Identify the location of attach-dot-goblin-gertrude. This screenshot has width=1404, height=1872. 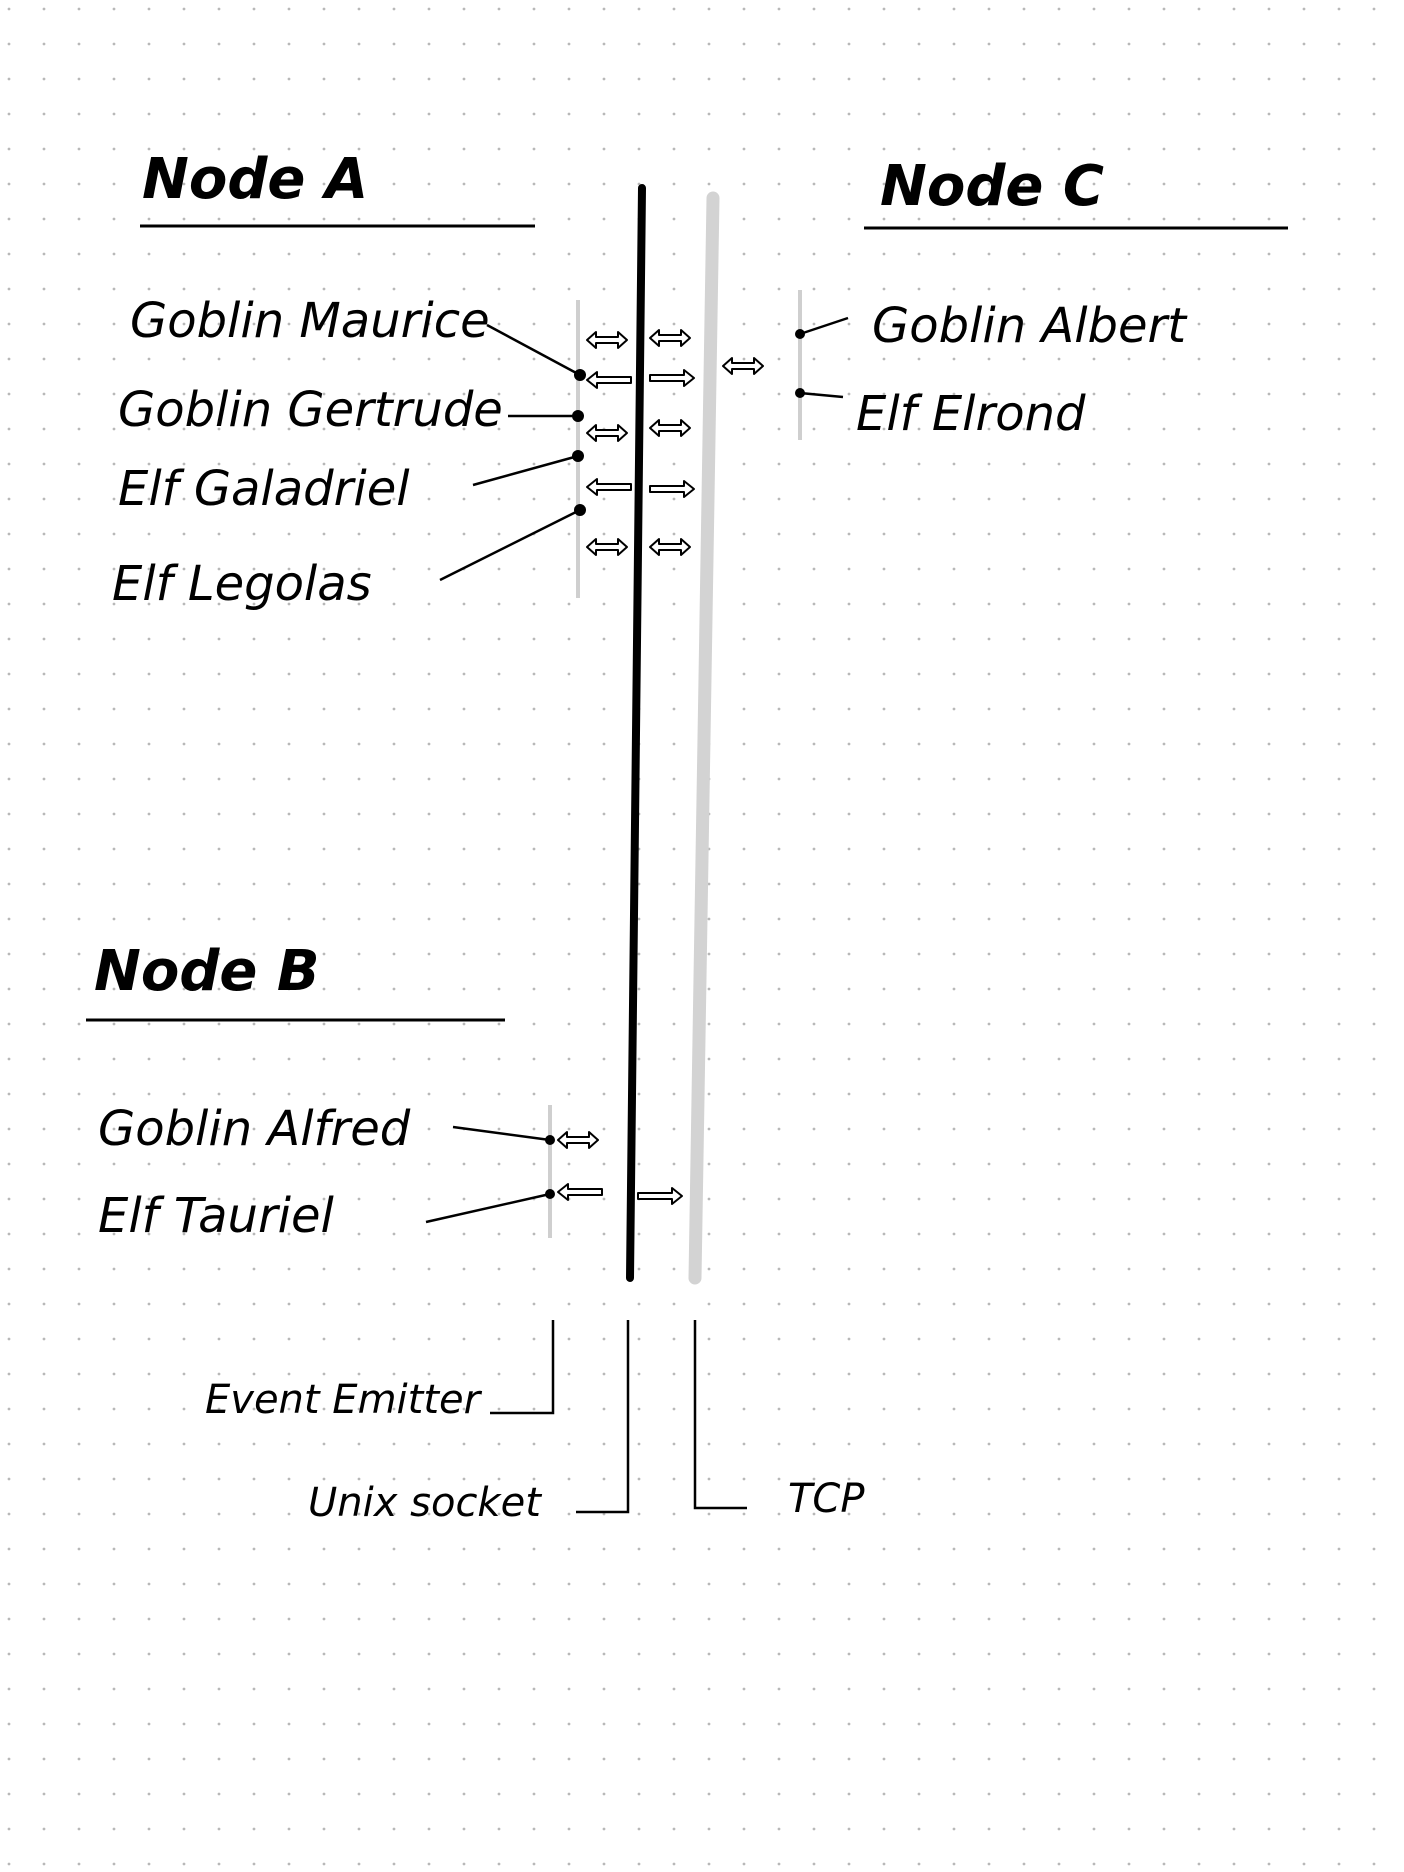
(578, 416).